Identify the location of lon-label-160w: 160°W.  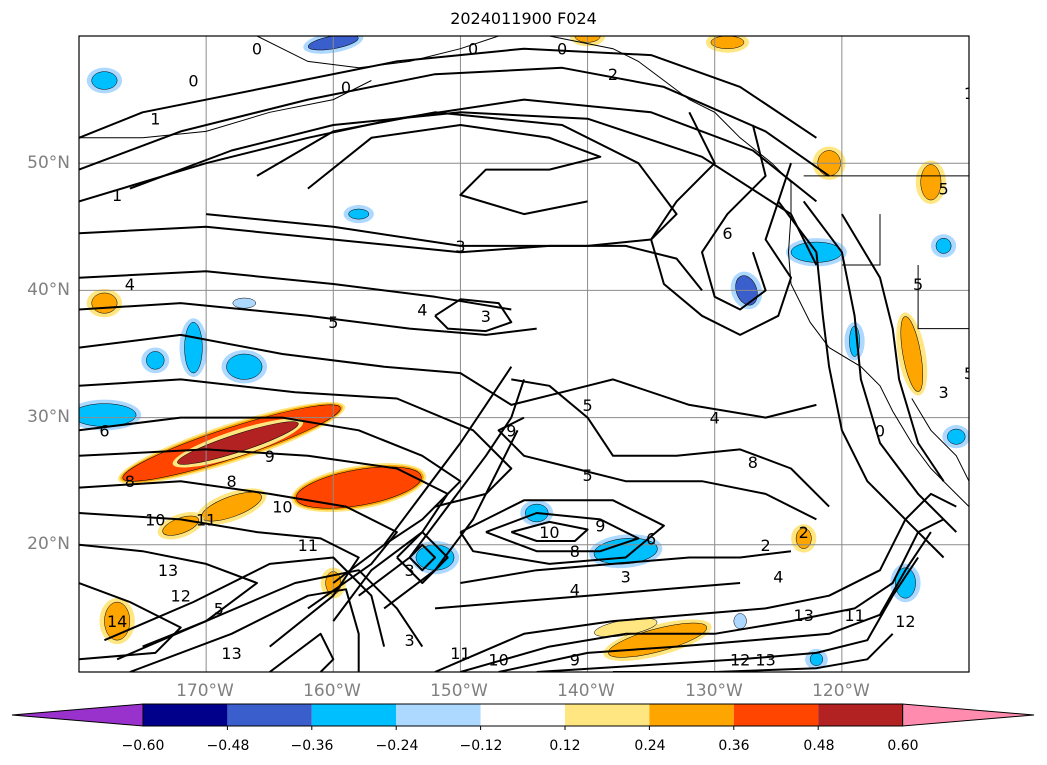
(332, 691).